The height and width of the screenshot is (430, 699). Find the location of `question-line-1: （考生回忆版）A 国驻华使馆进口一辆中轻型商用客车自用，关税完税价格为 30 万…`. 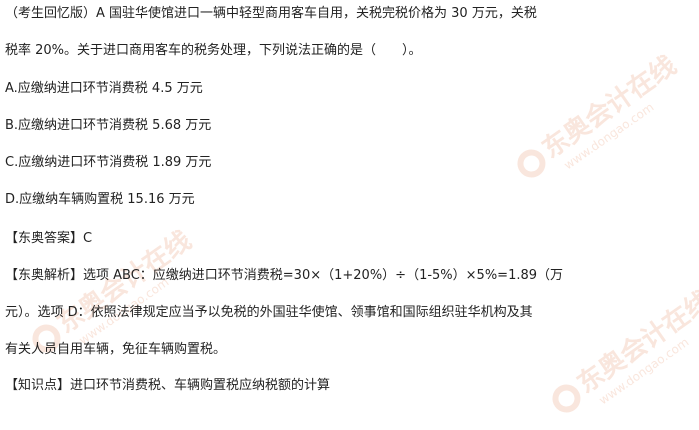

question-line-1: （考生回忆版）A 国驻华使馆进口一辆中轻型商用客车自用，关税完税价格为 30 万… is located at coordinates (271, 13).